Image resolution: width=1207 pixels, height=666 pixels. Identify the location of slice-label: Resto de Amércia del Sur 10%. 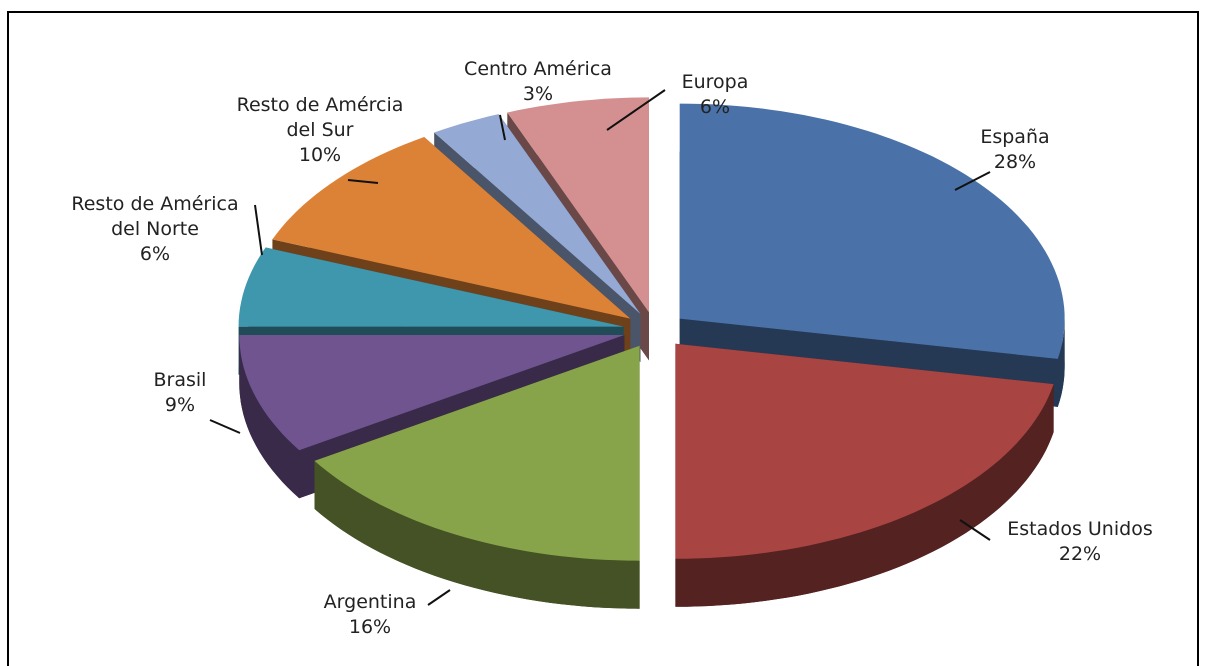
(320, 130).